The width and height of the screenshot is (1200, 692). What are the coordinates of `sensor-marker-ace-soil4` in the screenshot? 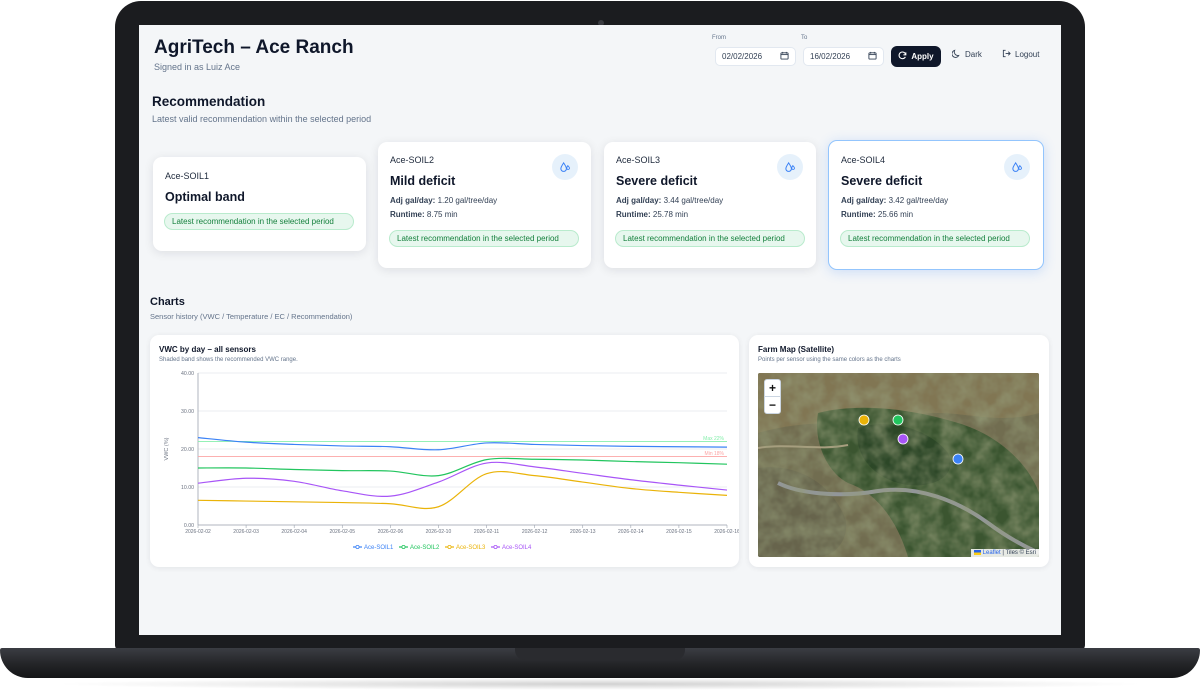 It's located at (903, 439).